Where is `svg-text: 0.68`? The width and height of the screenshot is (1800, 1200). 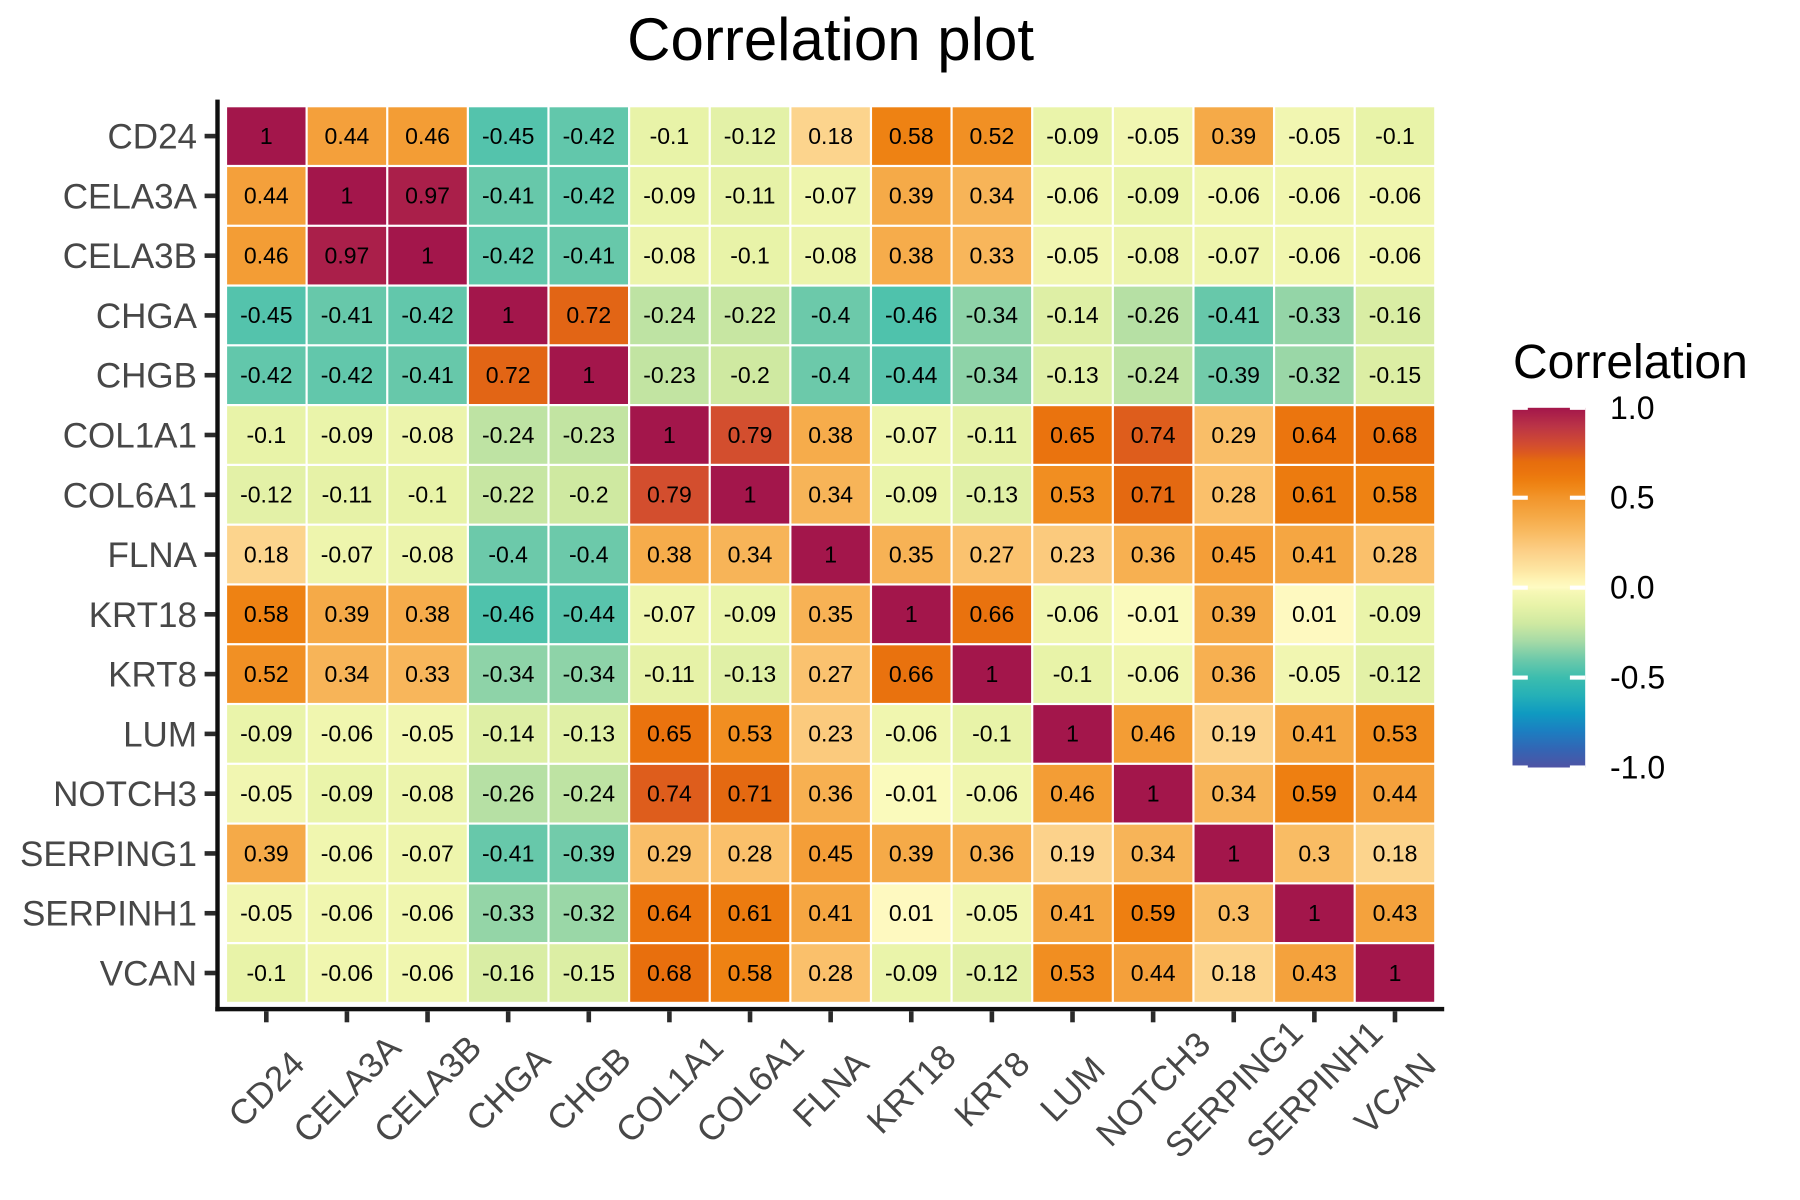 svg-text: 0.68 is located at coordinates (1395, 435).